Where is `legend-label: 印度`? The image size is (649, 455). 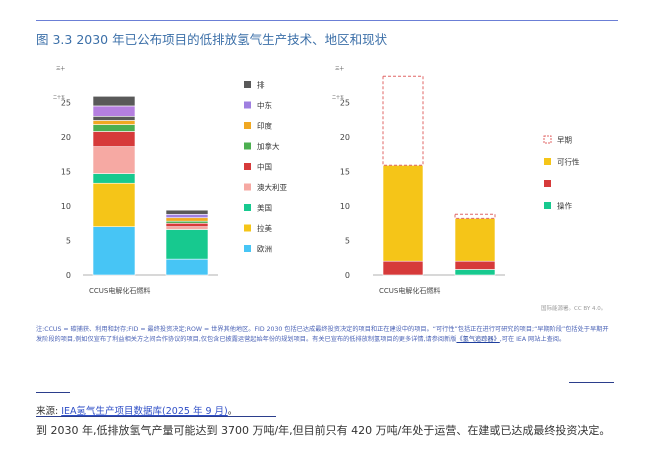 legend-label: 印度 is located at coordinates (264, 126).